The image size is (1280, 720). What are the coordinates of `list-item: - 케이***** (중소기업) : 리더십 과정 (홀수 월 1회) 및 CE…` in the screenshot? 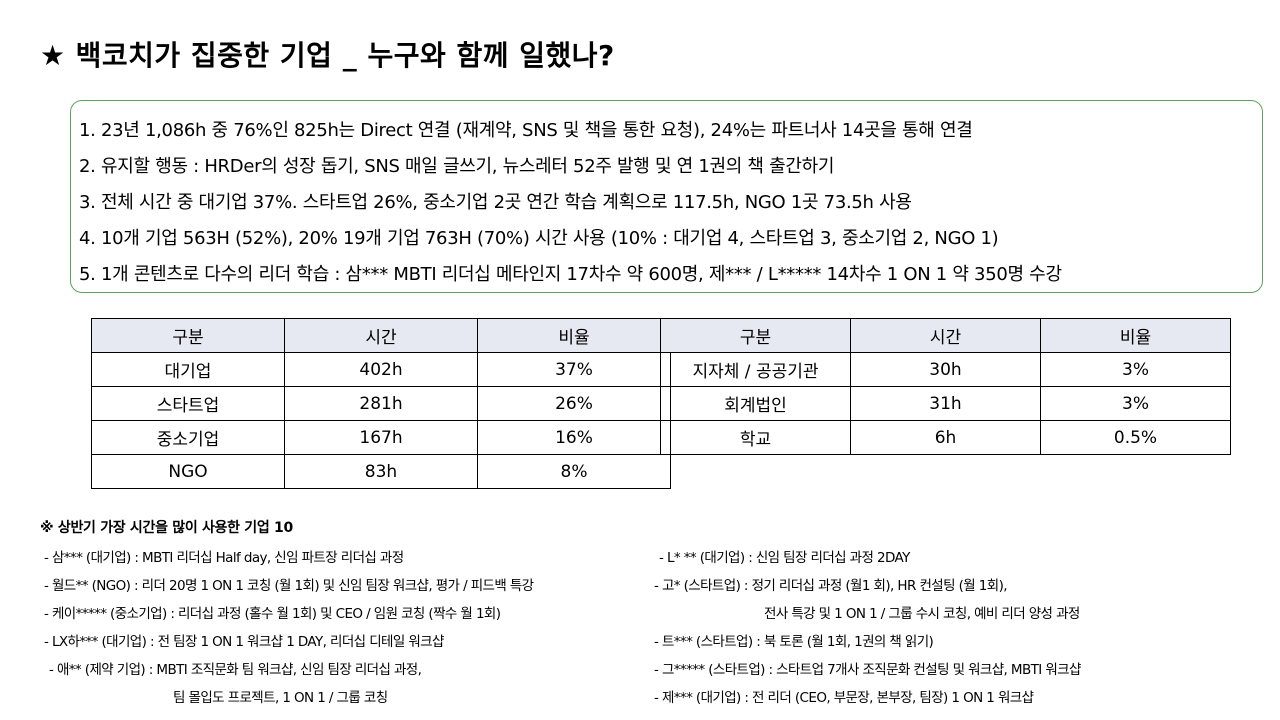 It's located at (272, 614).